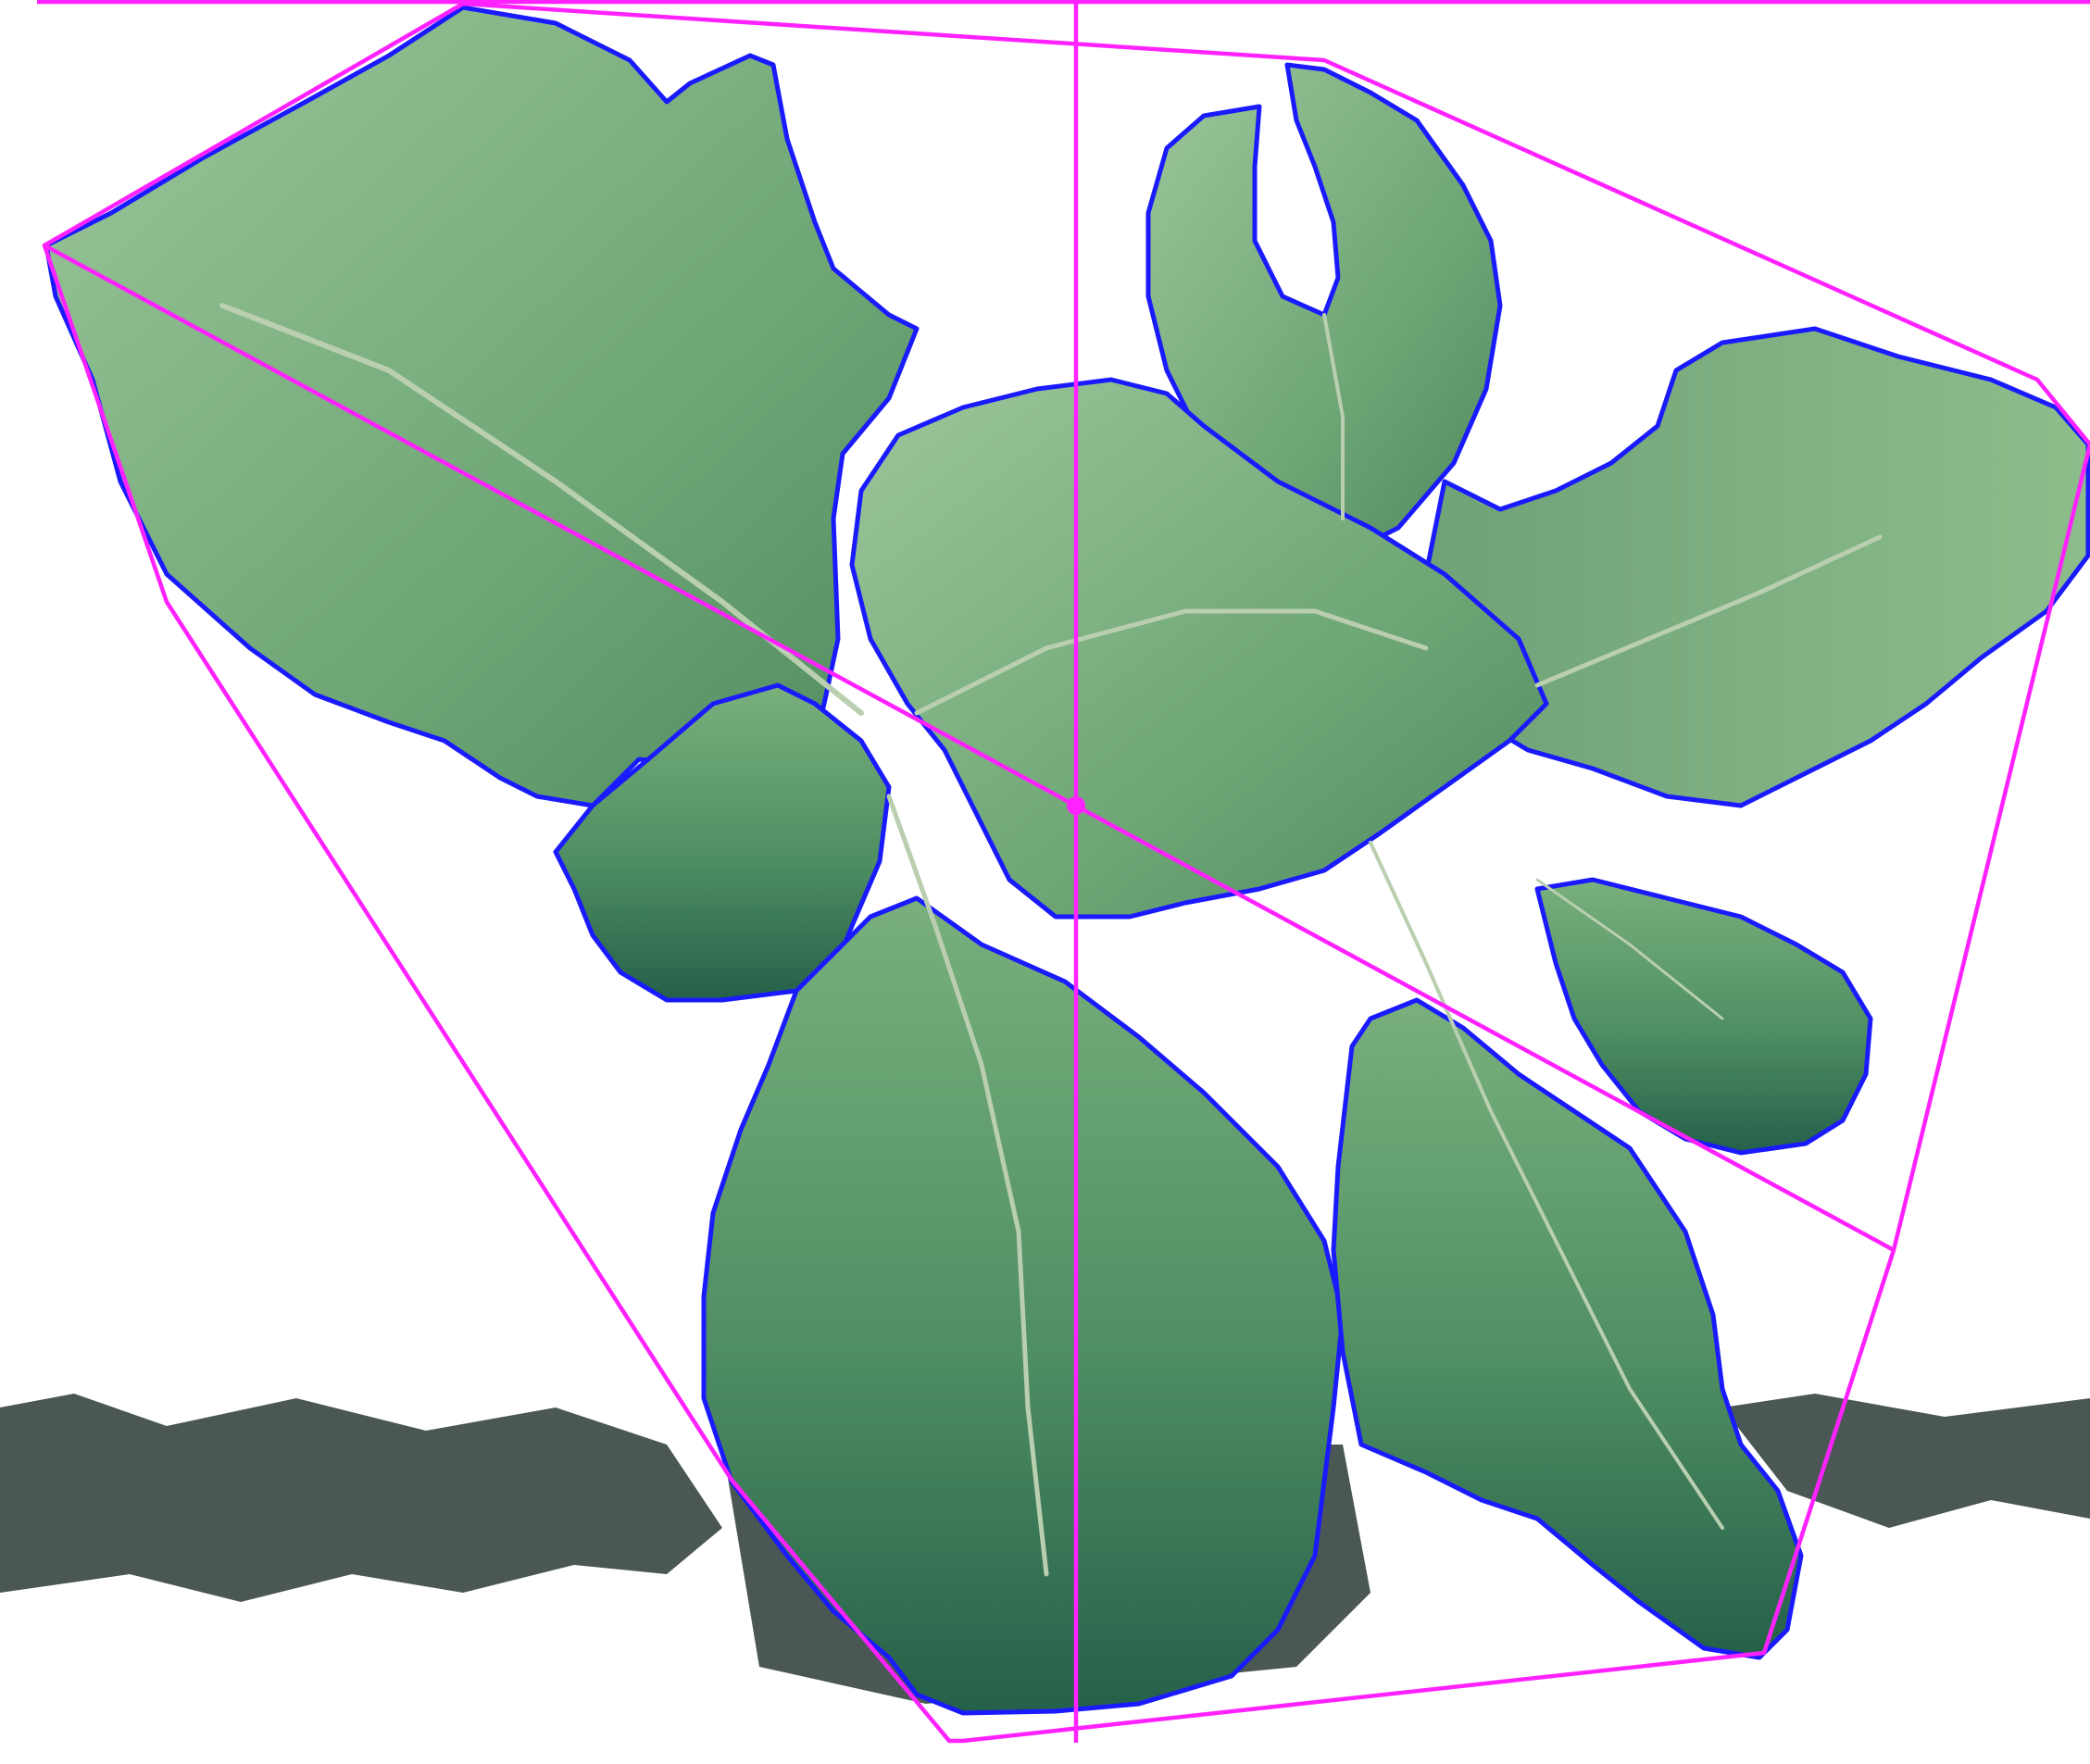 Image resolution: width=2090 pixels, height=1764 pixels. I want to click on leaf-small-right, so click(1703, 1017).